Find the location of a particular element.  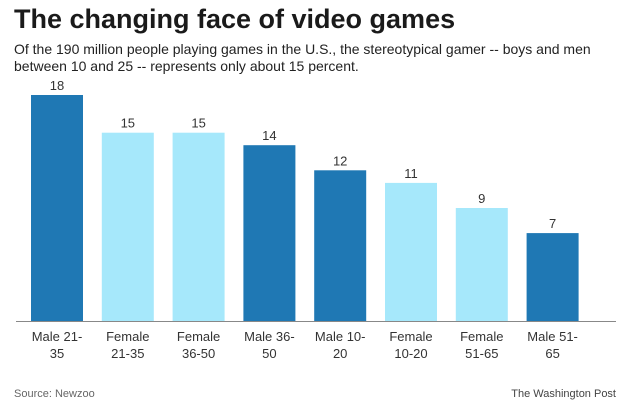

category-label: 21-35 is located at coordinates (127, 353).